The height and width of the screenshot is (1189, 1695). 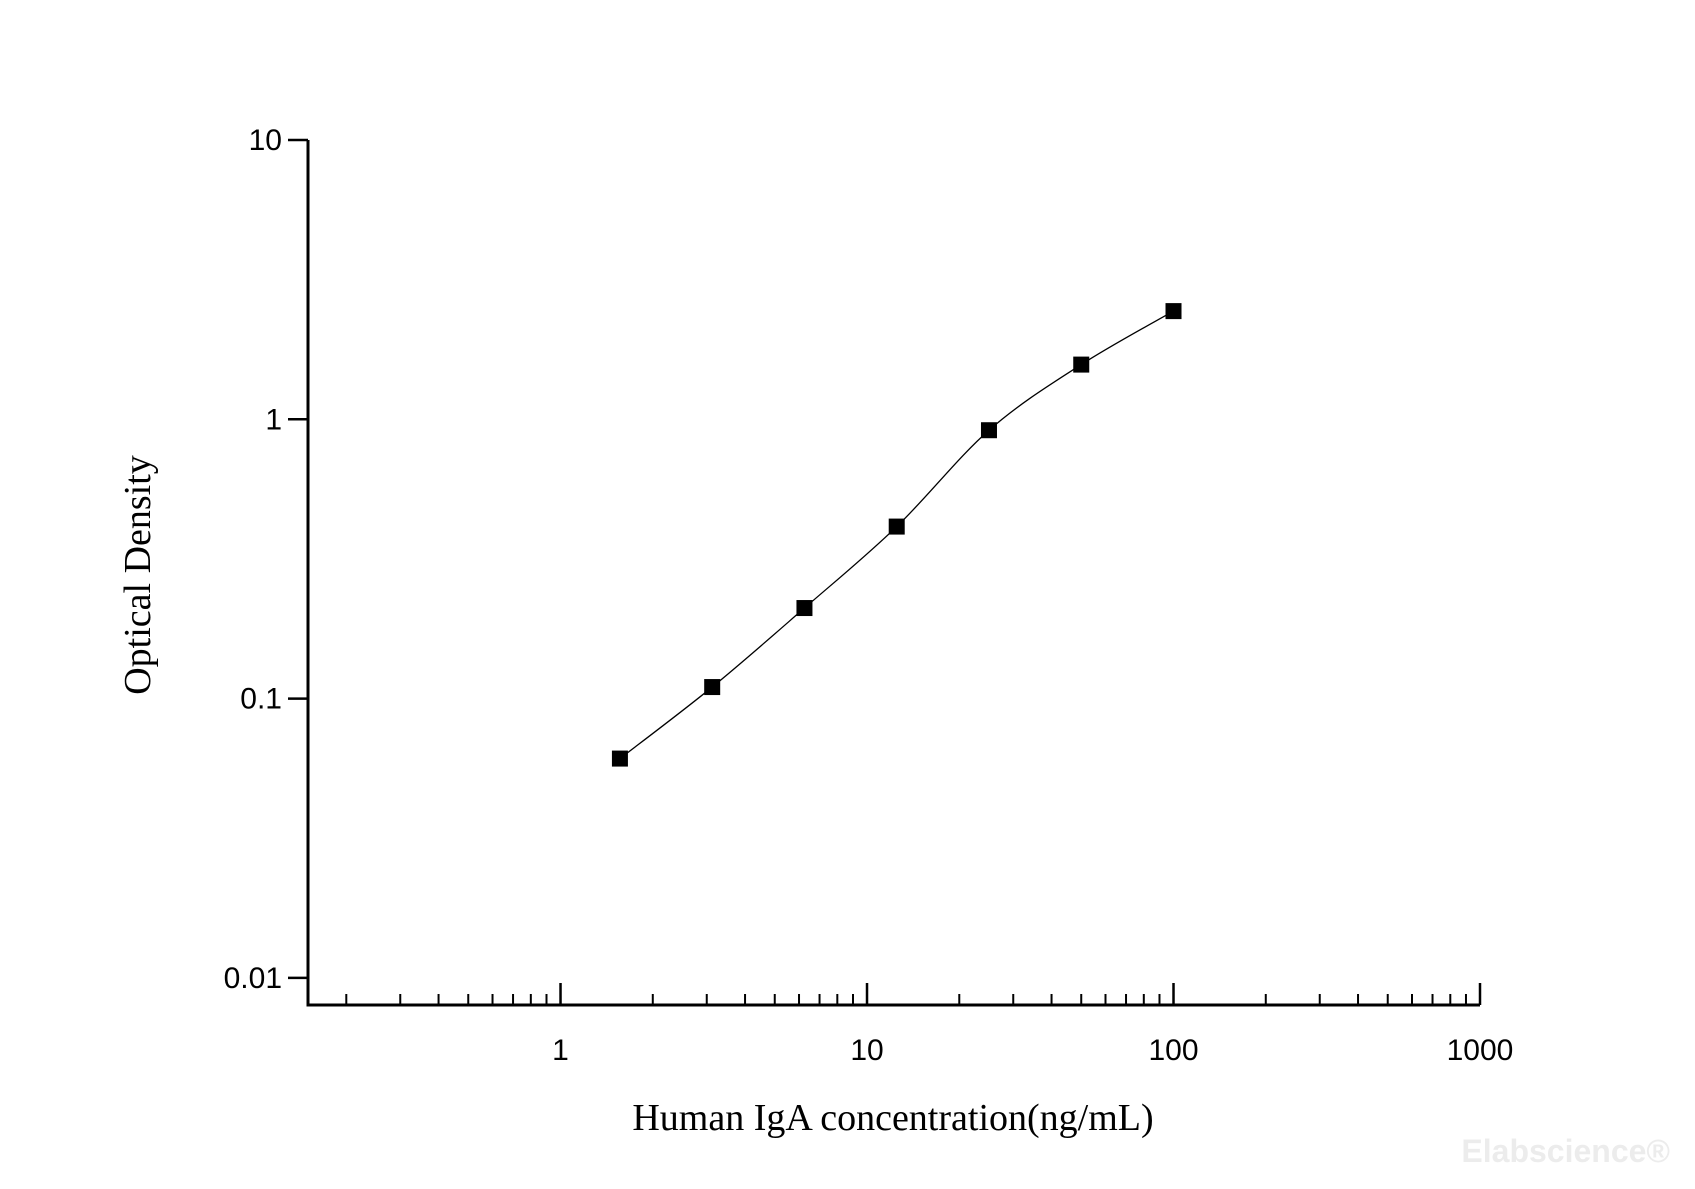 I want to click on y-tick-label: 0.1, so click(x=261, y=699).